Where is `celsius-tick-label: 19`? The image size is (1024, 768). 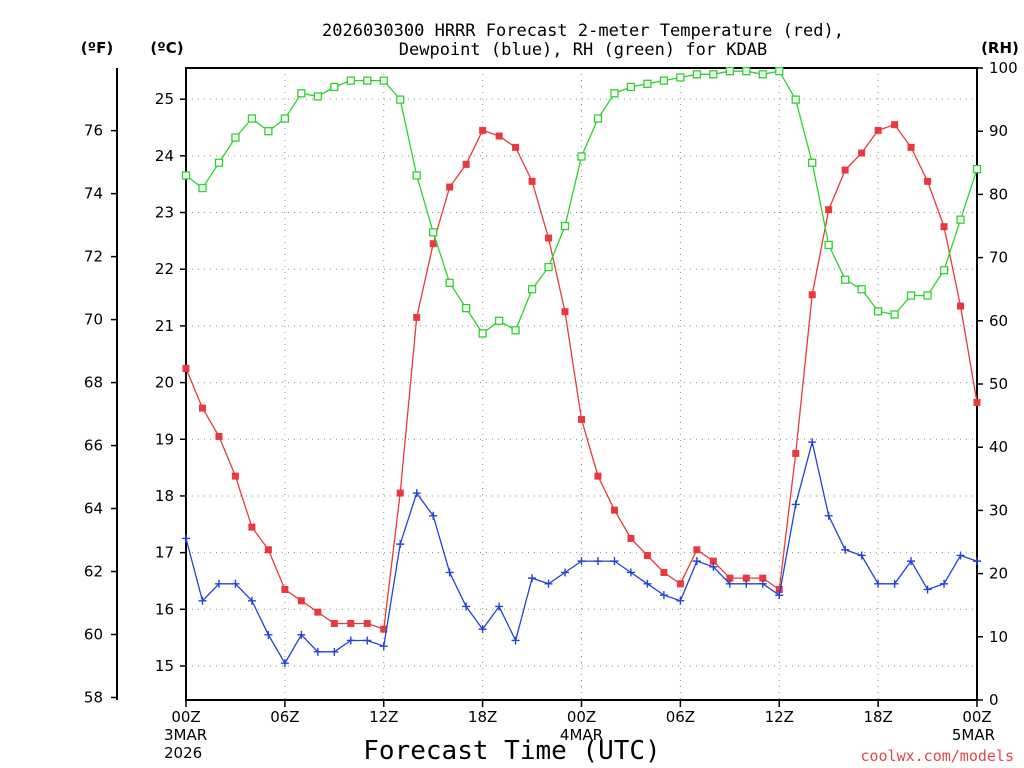
celsius-tick-label: 19 is located at coordinates (164, 439).